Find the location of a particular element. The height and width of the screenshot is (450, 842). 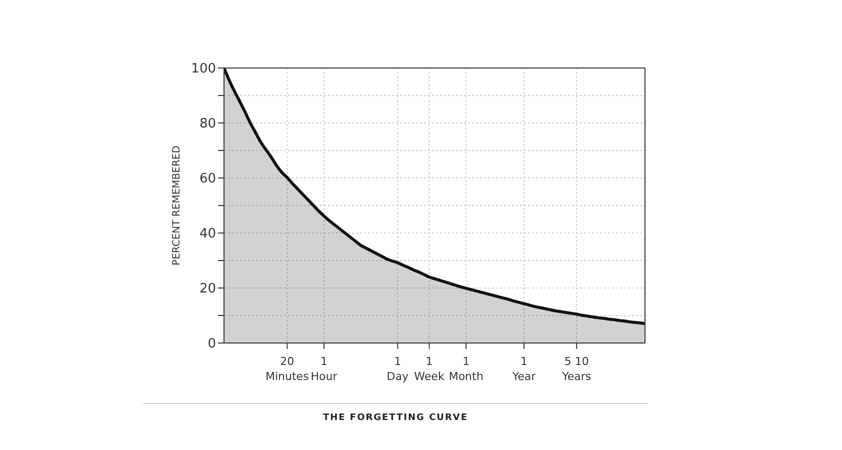

x-tick-label: 1 Year is located at coordinates (523, 369).